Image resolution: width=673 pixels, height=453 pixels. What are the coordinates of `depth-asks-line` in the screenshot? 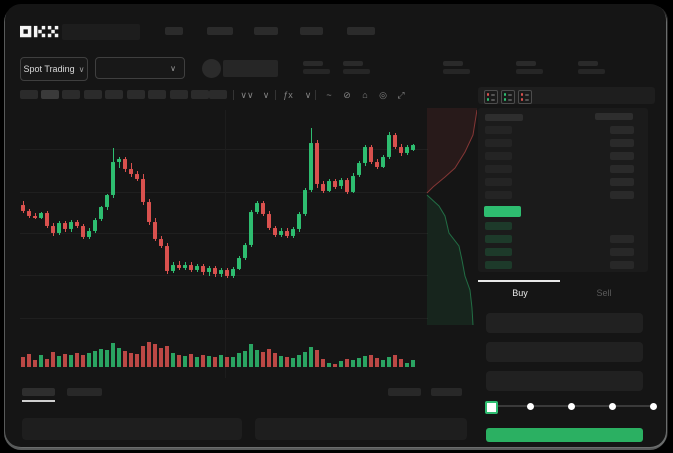 It's located at (451, 151).